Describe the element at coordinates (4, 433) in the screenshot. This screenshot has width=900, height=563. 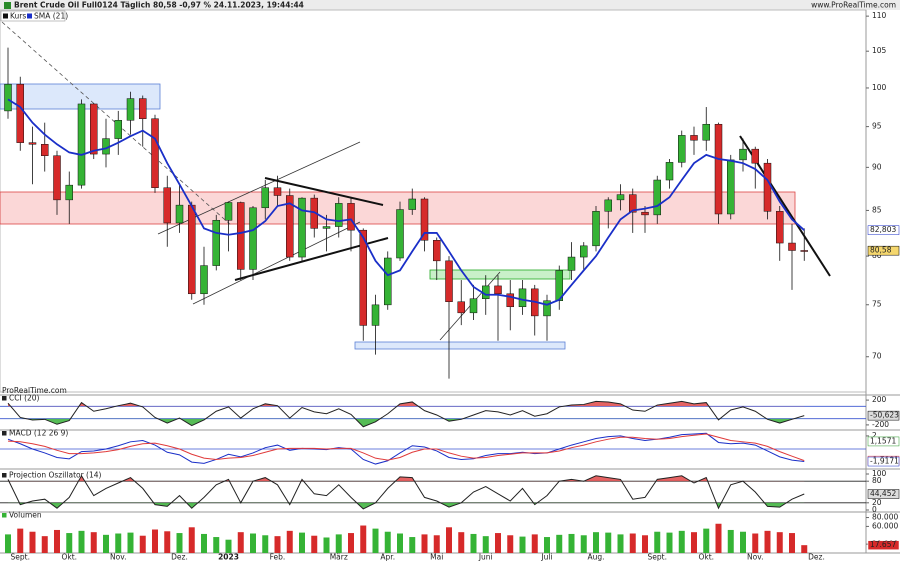
I see `legend-box` at that location.